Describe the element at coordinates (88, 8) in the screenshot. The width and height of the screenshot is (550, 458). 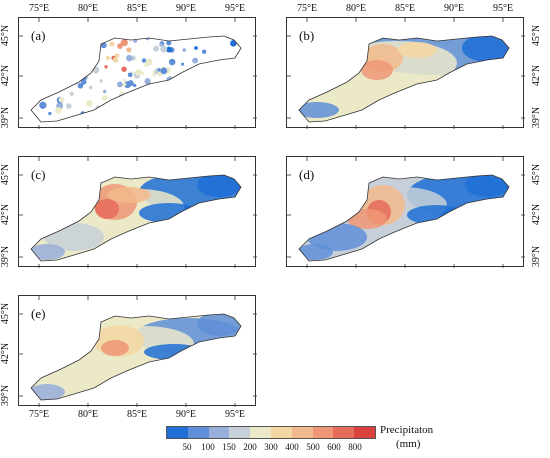
I see `lon-tick-label: 80°E` at that location.